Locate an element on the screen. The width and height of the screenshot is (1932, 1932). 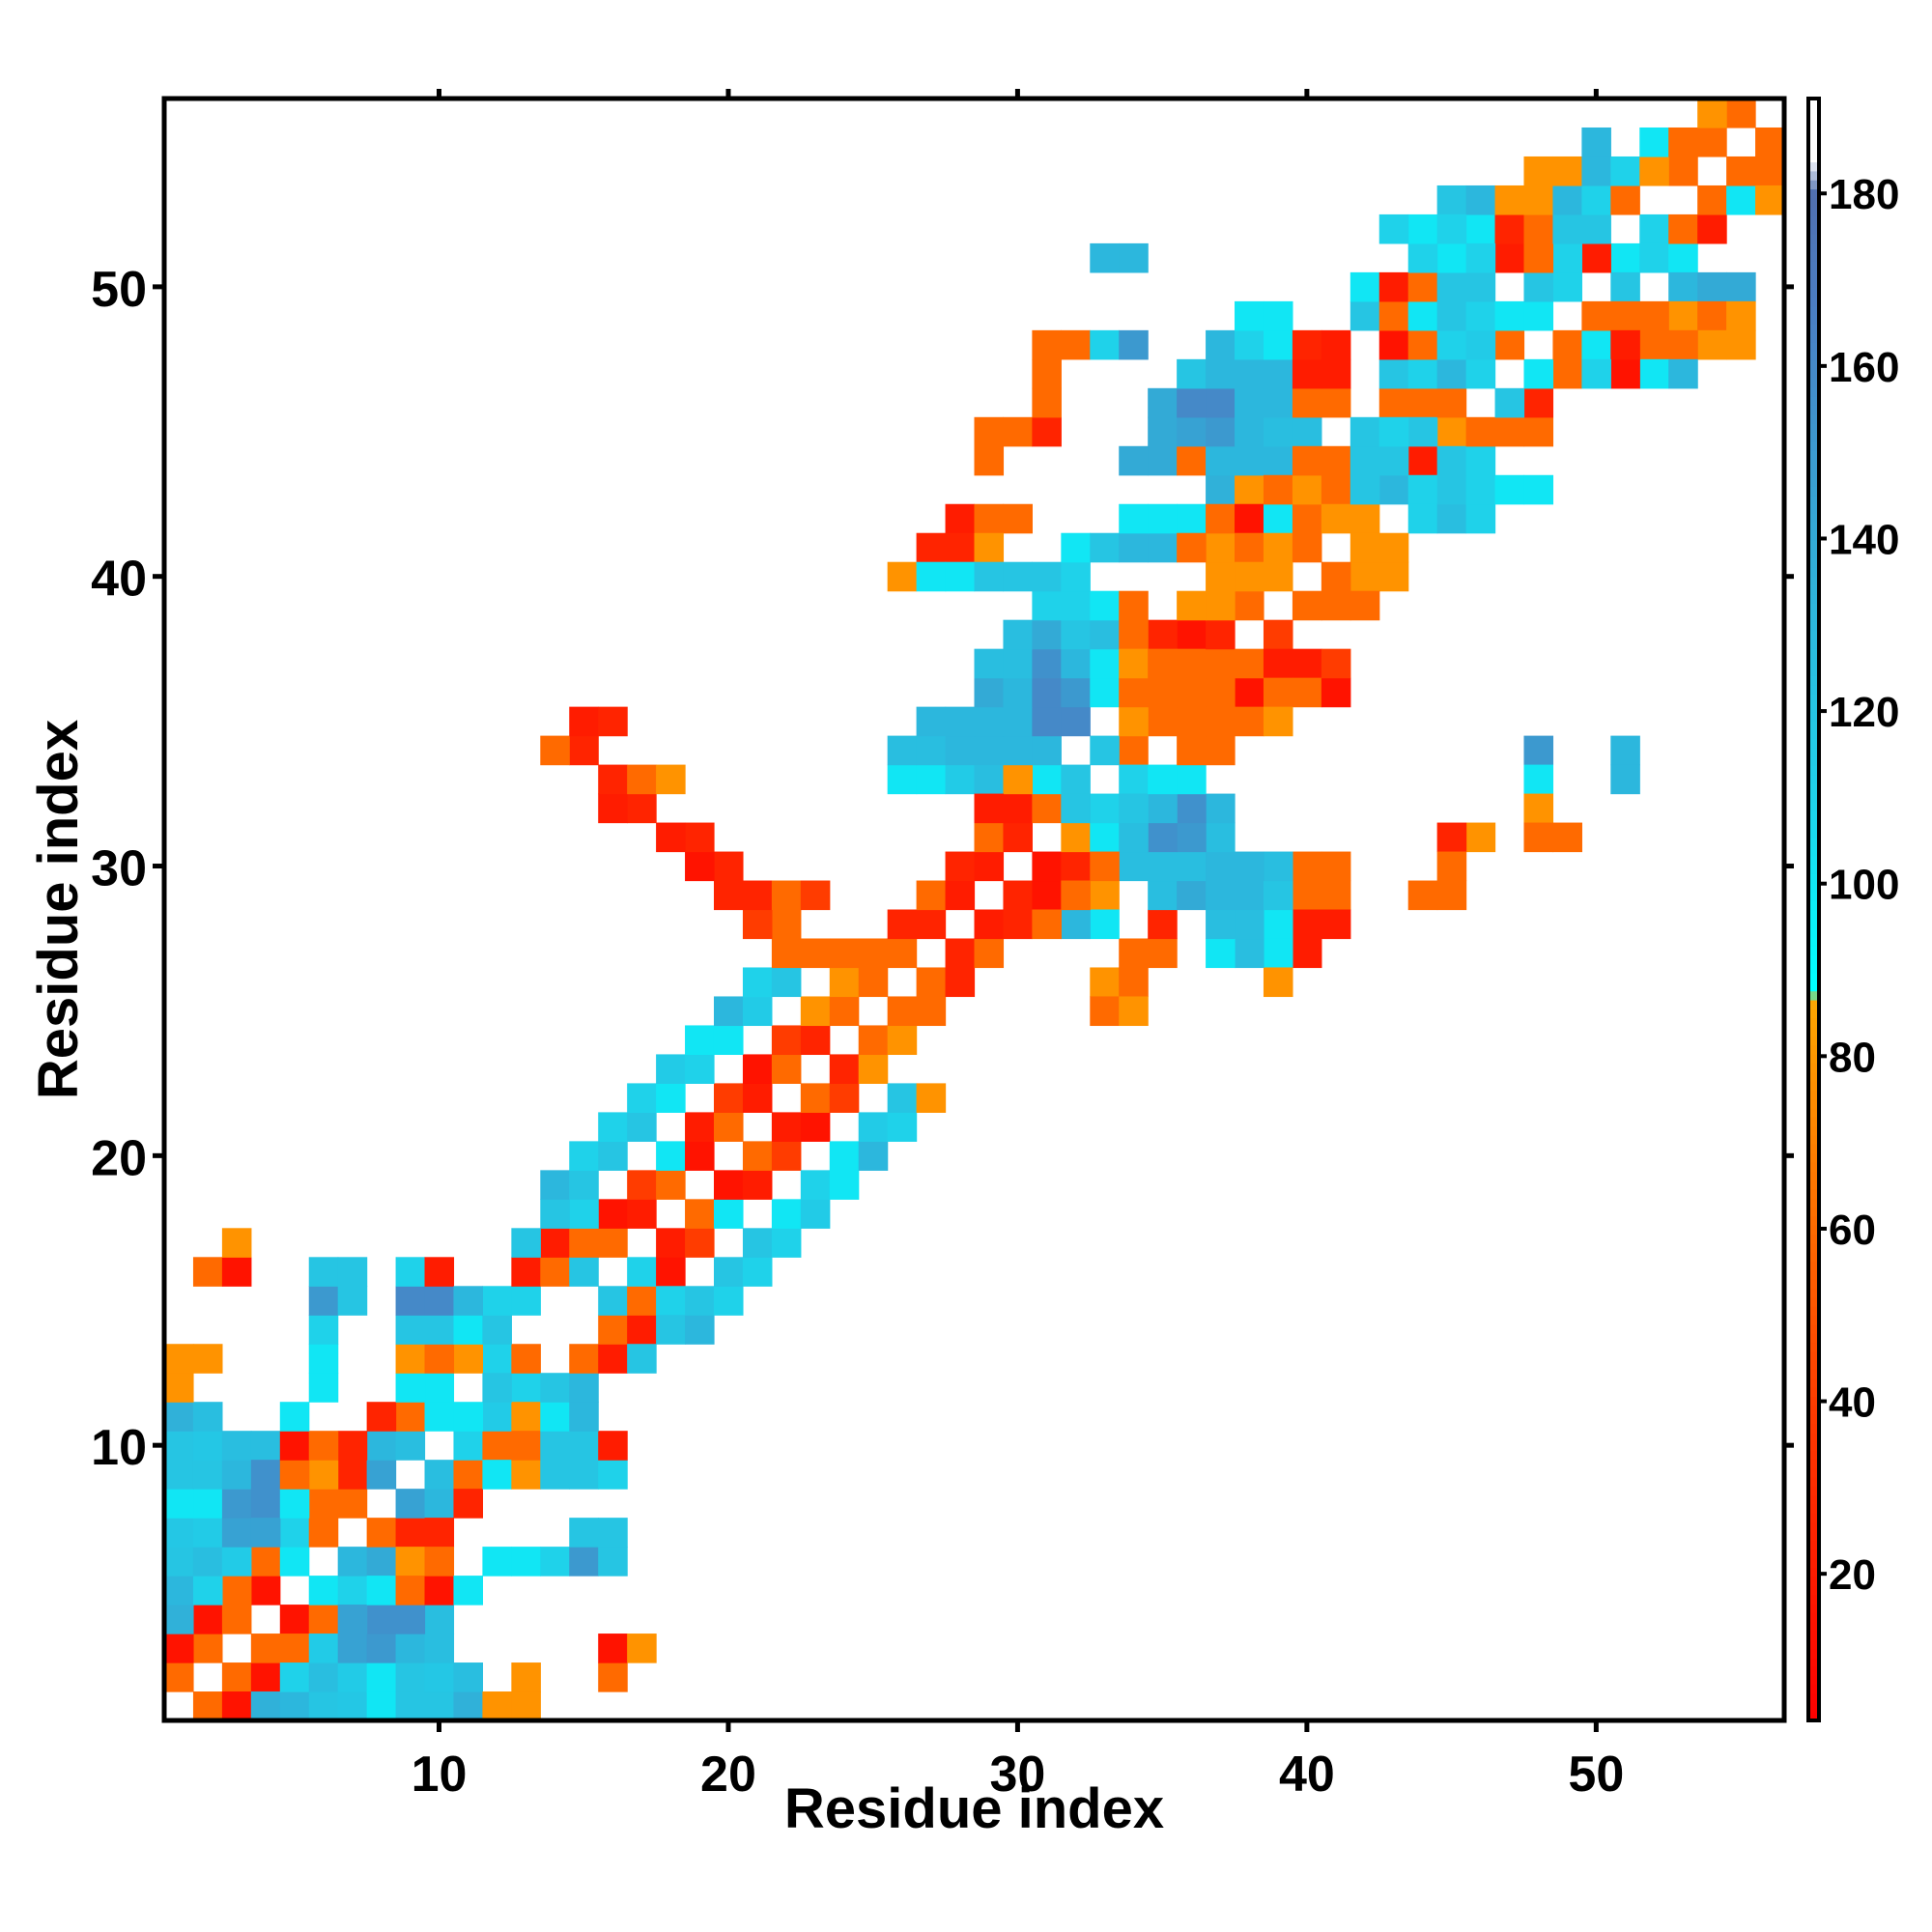
y-axis-label: Residue index is located at coordinates (58, 909).